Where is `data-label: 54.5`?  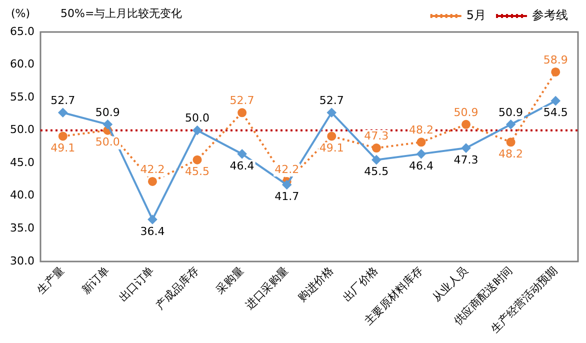 data-label: 54.5 is located at coordinates (555, 113).